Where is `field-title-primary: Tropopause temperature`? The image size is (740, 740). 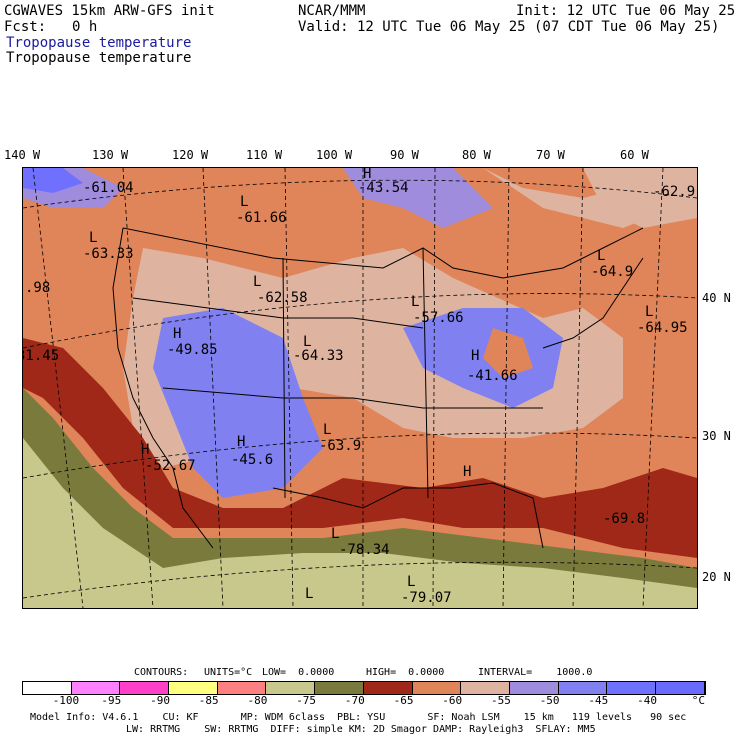 field-title-primary: Tropopause temperature is located at coordinates (99, 43).